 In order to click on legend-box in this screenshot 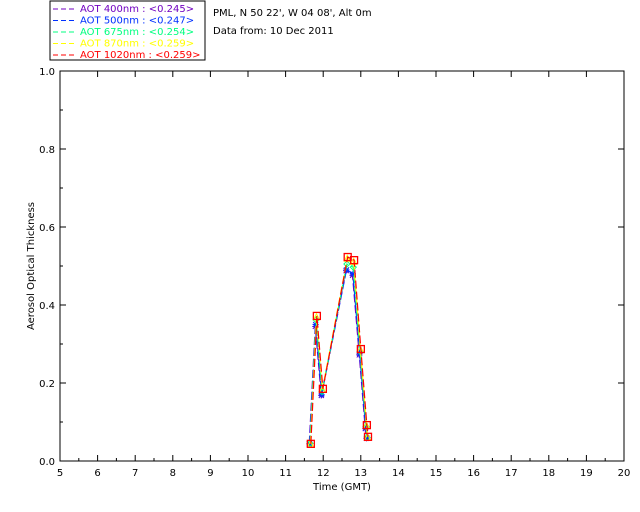, I will do `click(127, 30)`.